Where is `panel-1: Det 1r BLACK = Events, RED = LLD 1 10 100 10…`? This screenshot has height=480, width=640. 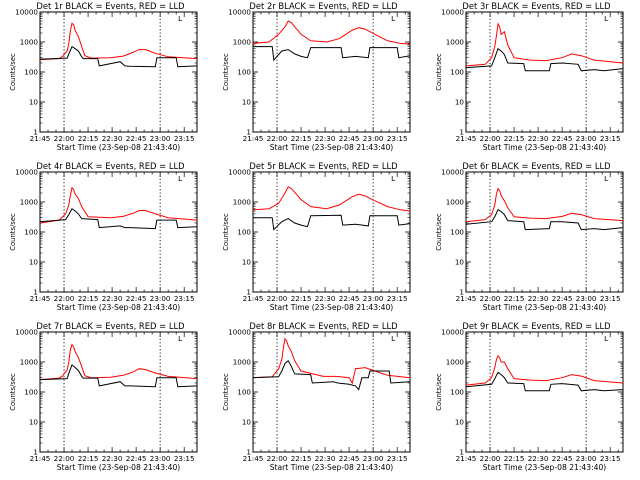 panel-1: Det 1r BLACK = Events, RED = LLD 1 10 100 10… is located at coordinates (103, 76).